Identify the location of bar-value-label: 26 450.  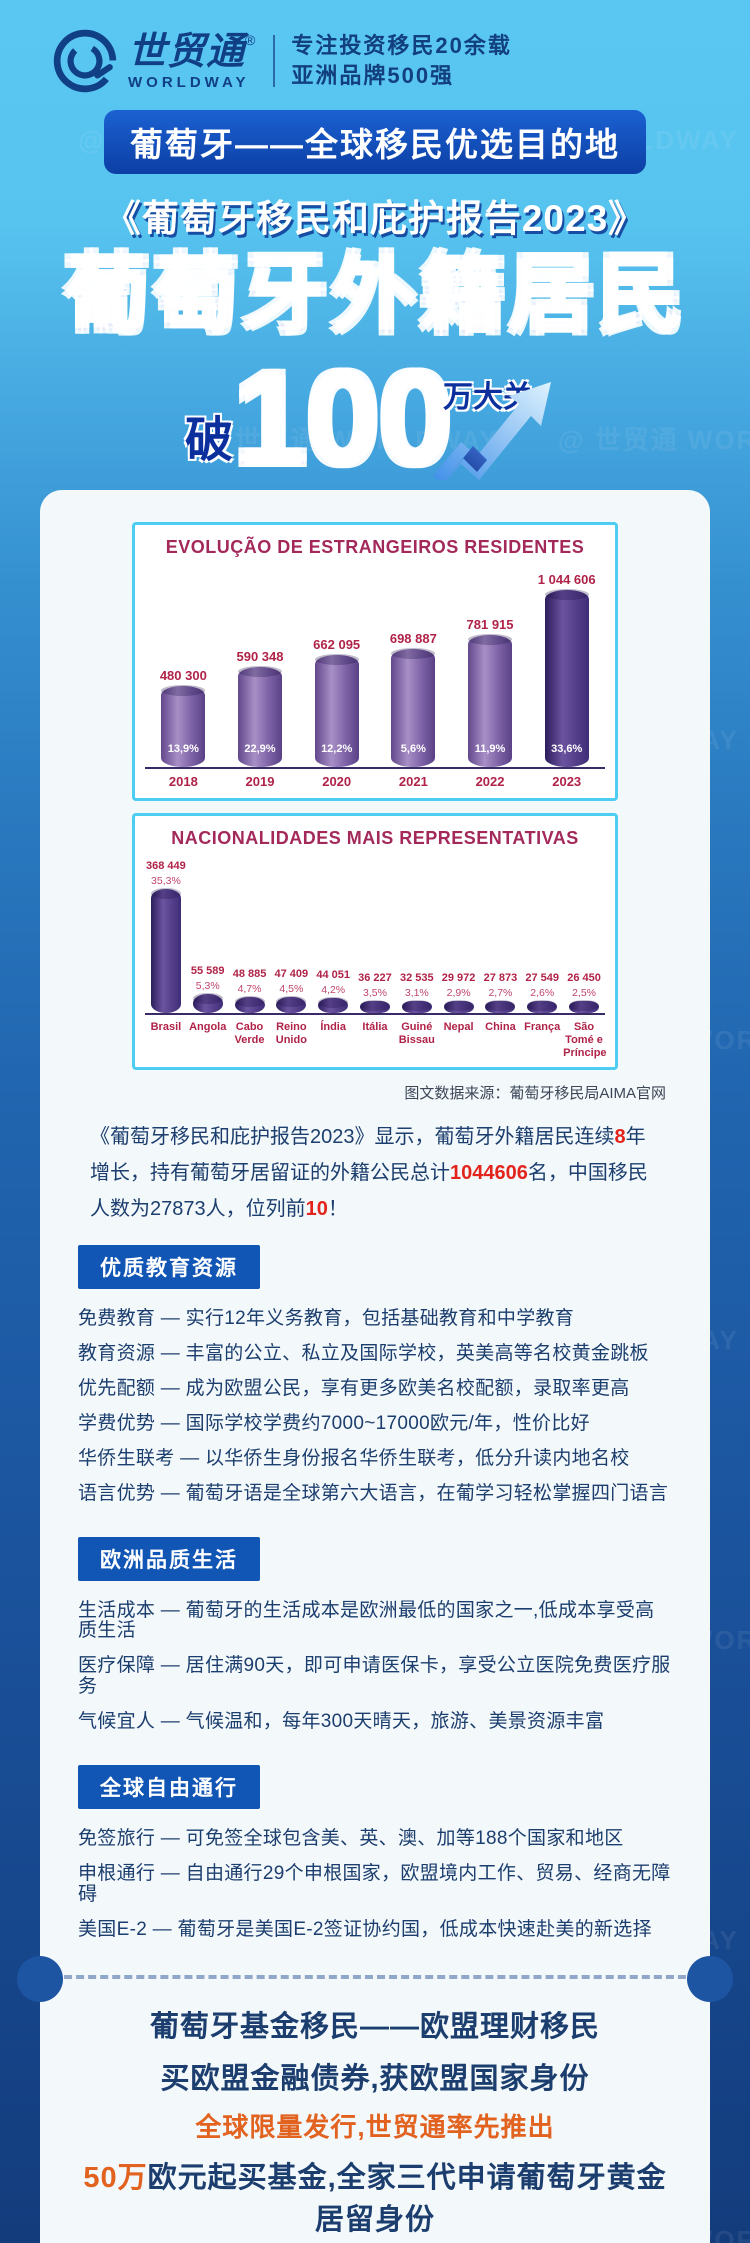
(584, 978).